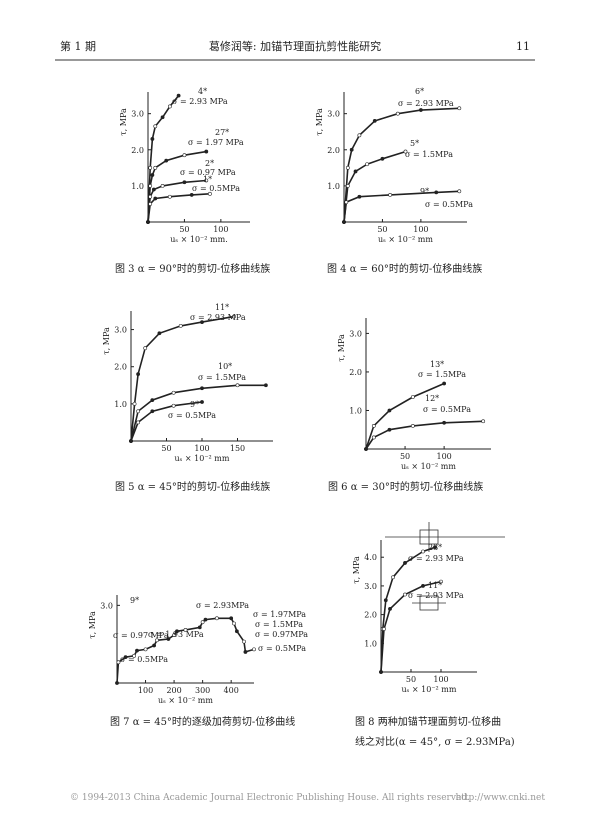 The width and height of the screenshot is (589, 825). I want to click on annotation: σ = 1.93 MPa, so click(176, 634).